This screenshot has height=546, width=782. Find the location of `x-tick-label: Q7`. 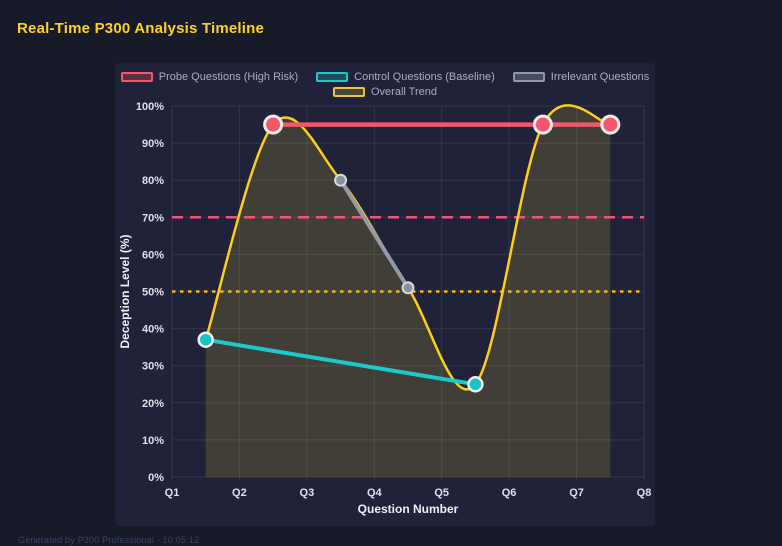

x-tick-label: Q7 is located at coordinates (576, 493).